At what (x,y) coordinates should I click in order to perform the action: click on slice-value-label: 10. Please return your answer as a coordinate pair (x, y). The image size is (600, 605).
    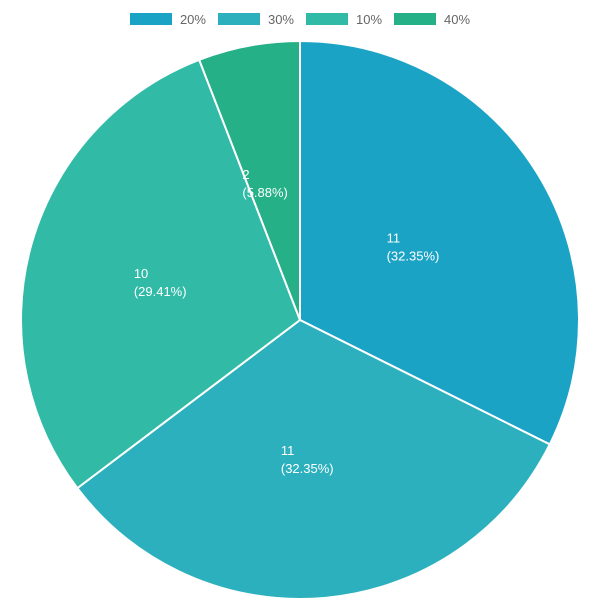
    Looking at the image, I should click on (141, 273).